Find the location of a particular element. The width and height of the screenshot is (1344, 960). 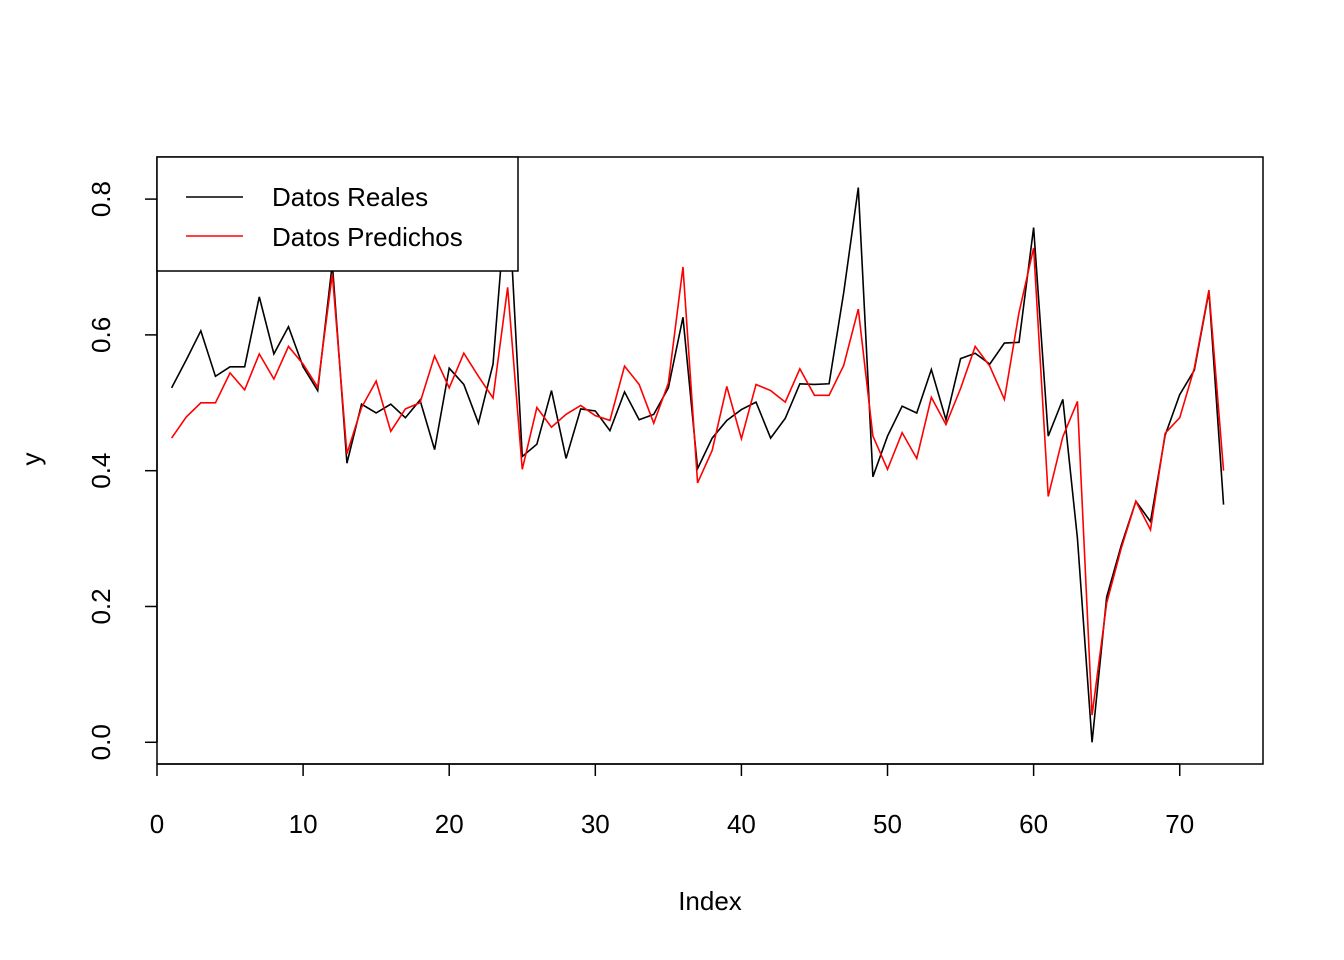

x-tick-label: 30 is located at coordinates (595, 824).